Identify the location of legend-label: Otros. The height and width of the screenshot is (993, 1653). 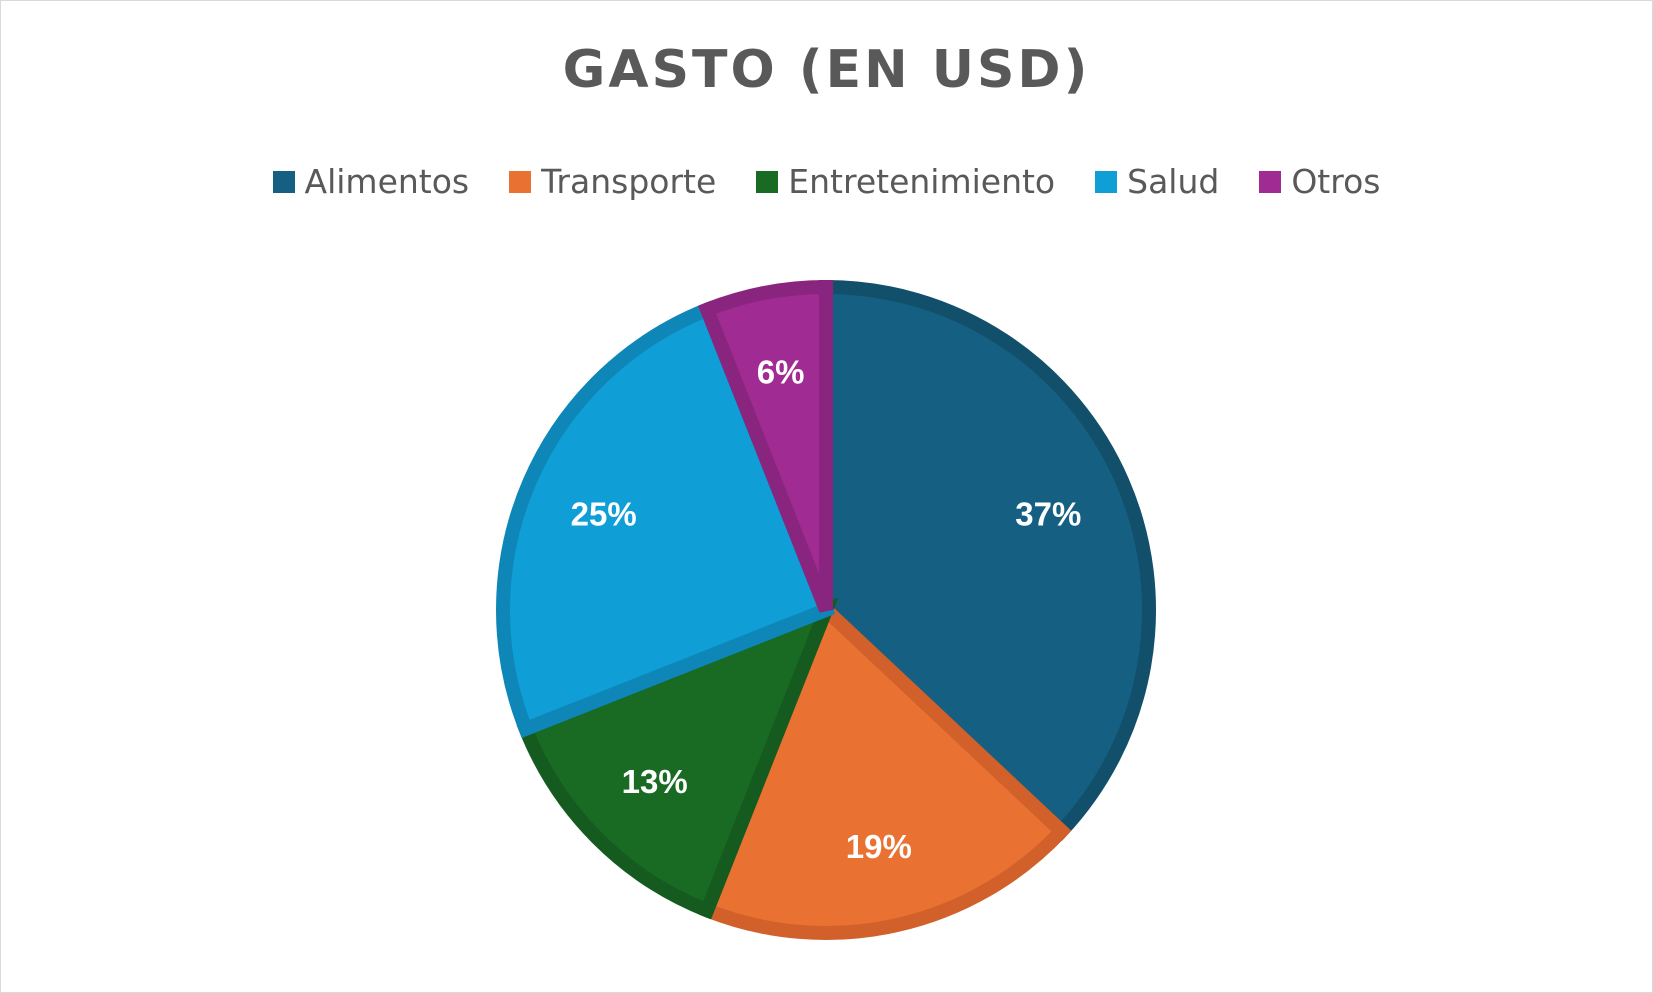
(1336, 181).